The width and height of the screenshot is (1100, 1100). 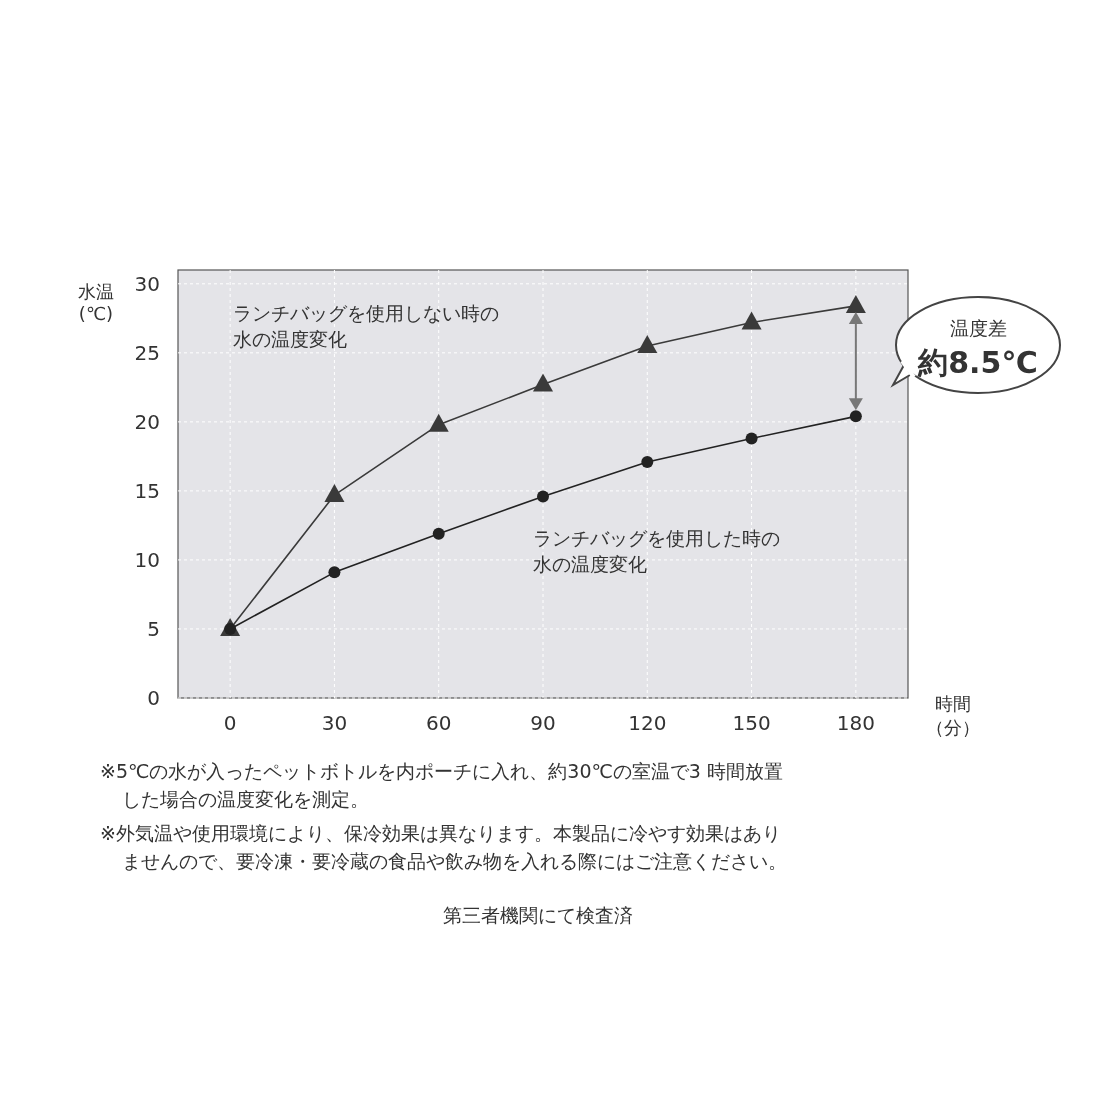 I want to click on x-axis-title: 時間（分）, so click(x=953, y=715).